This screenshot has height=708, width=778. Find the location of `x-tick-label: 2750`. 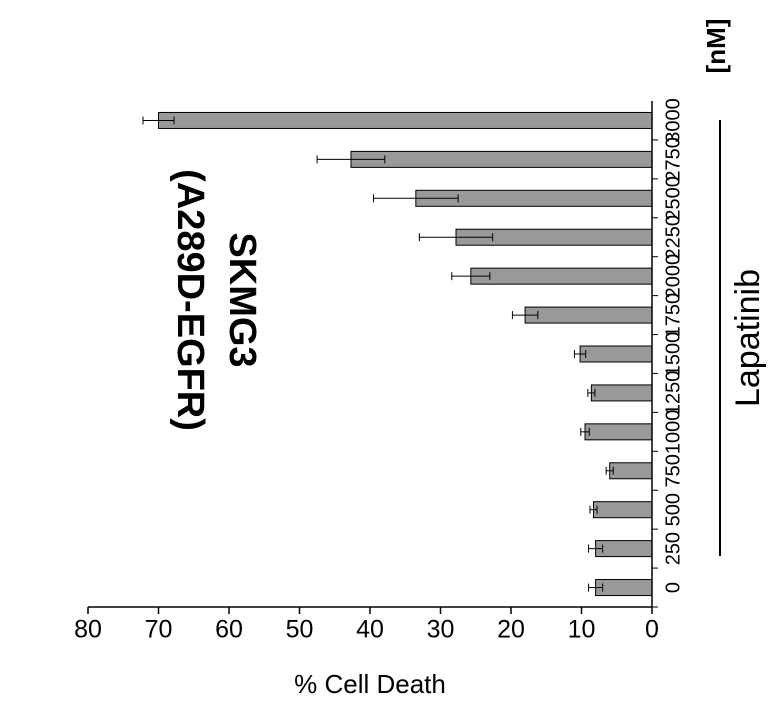

x-tick-label: 2750 is located at coordinates (673, 159).